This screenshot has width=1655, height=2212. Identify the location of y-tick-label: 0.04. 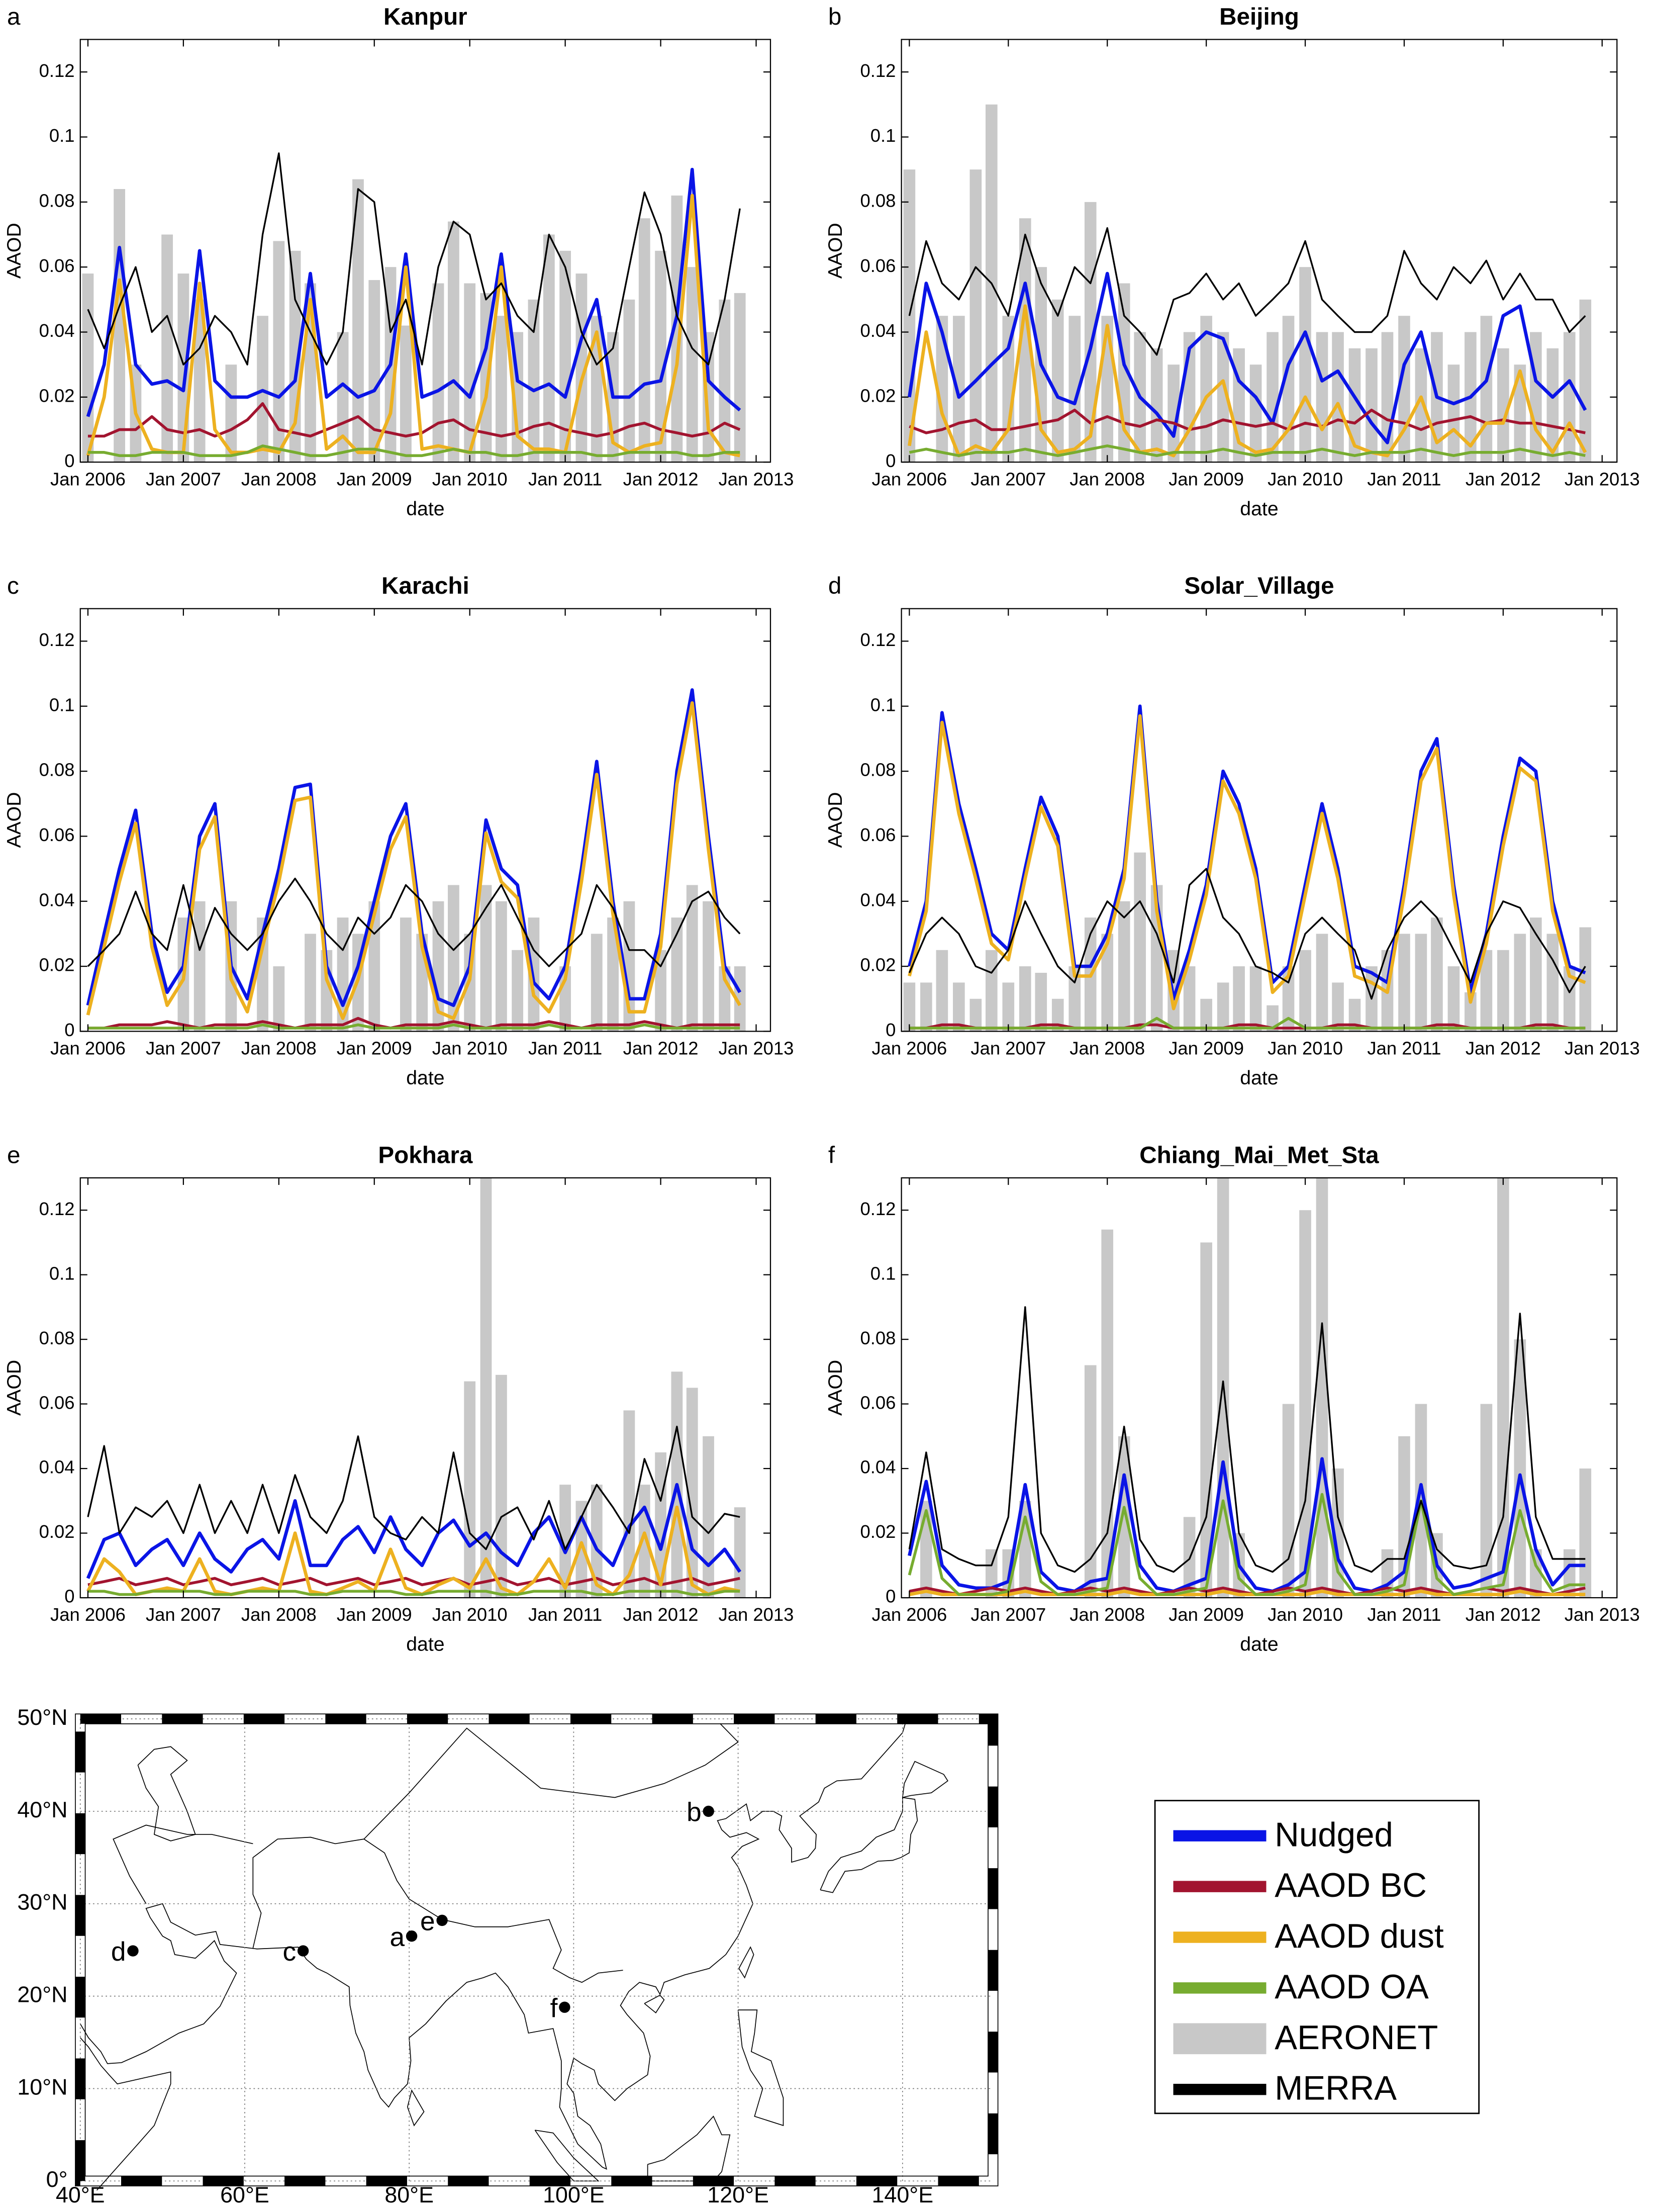
(57, 899).